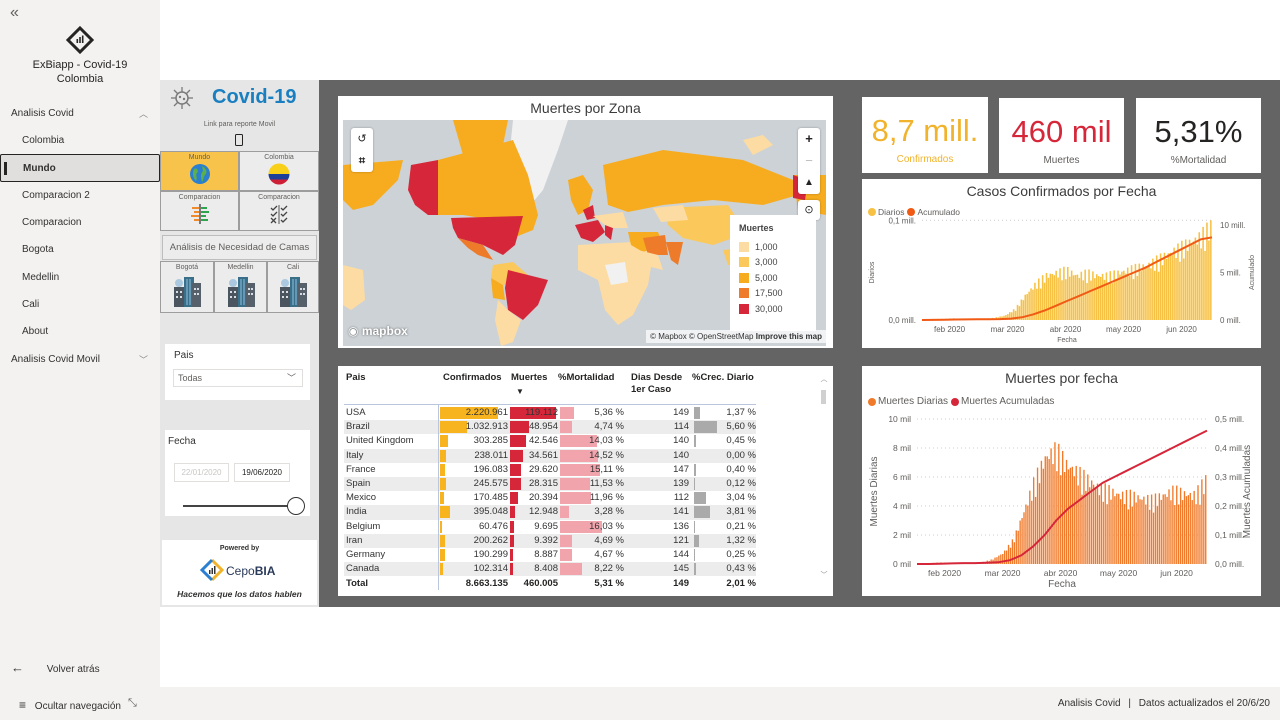 Image resolution: width=1280 pixels, height=720 pixels. Describe the element at coordinates (55, 667) in the screenshot. I see `back-button: ← Volver atrás` at that location.